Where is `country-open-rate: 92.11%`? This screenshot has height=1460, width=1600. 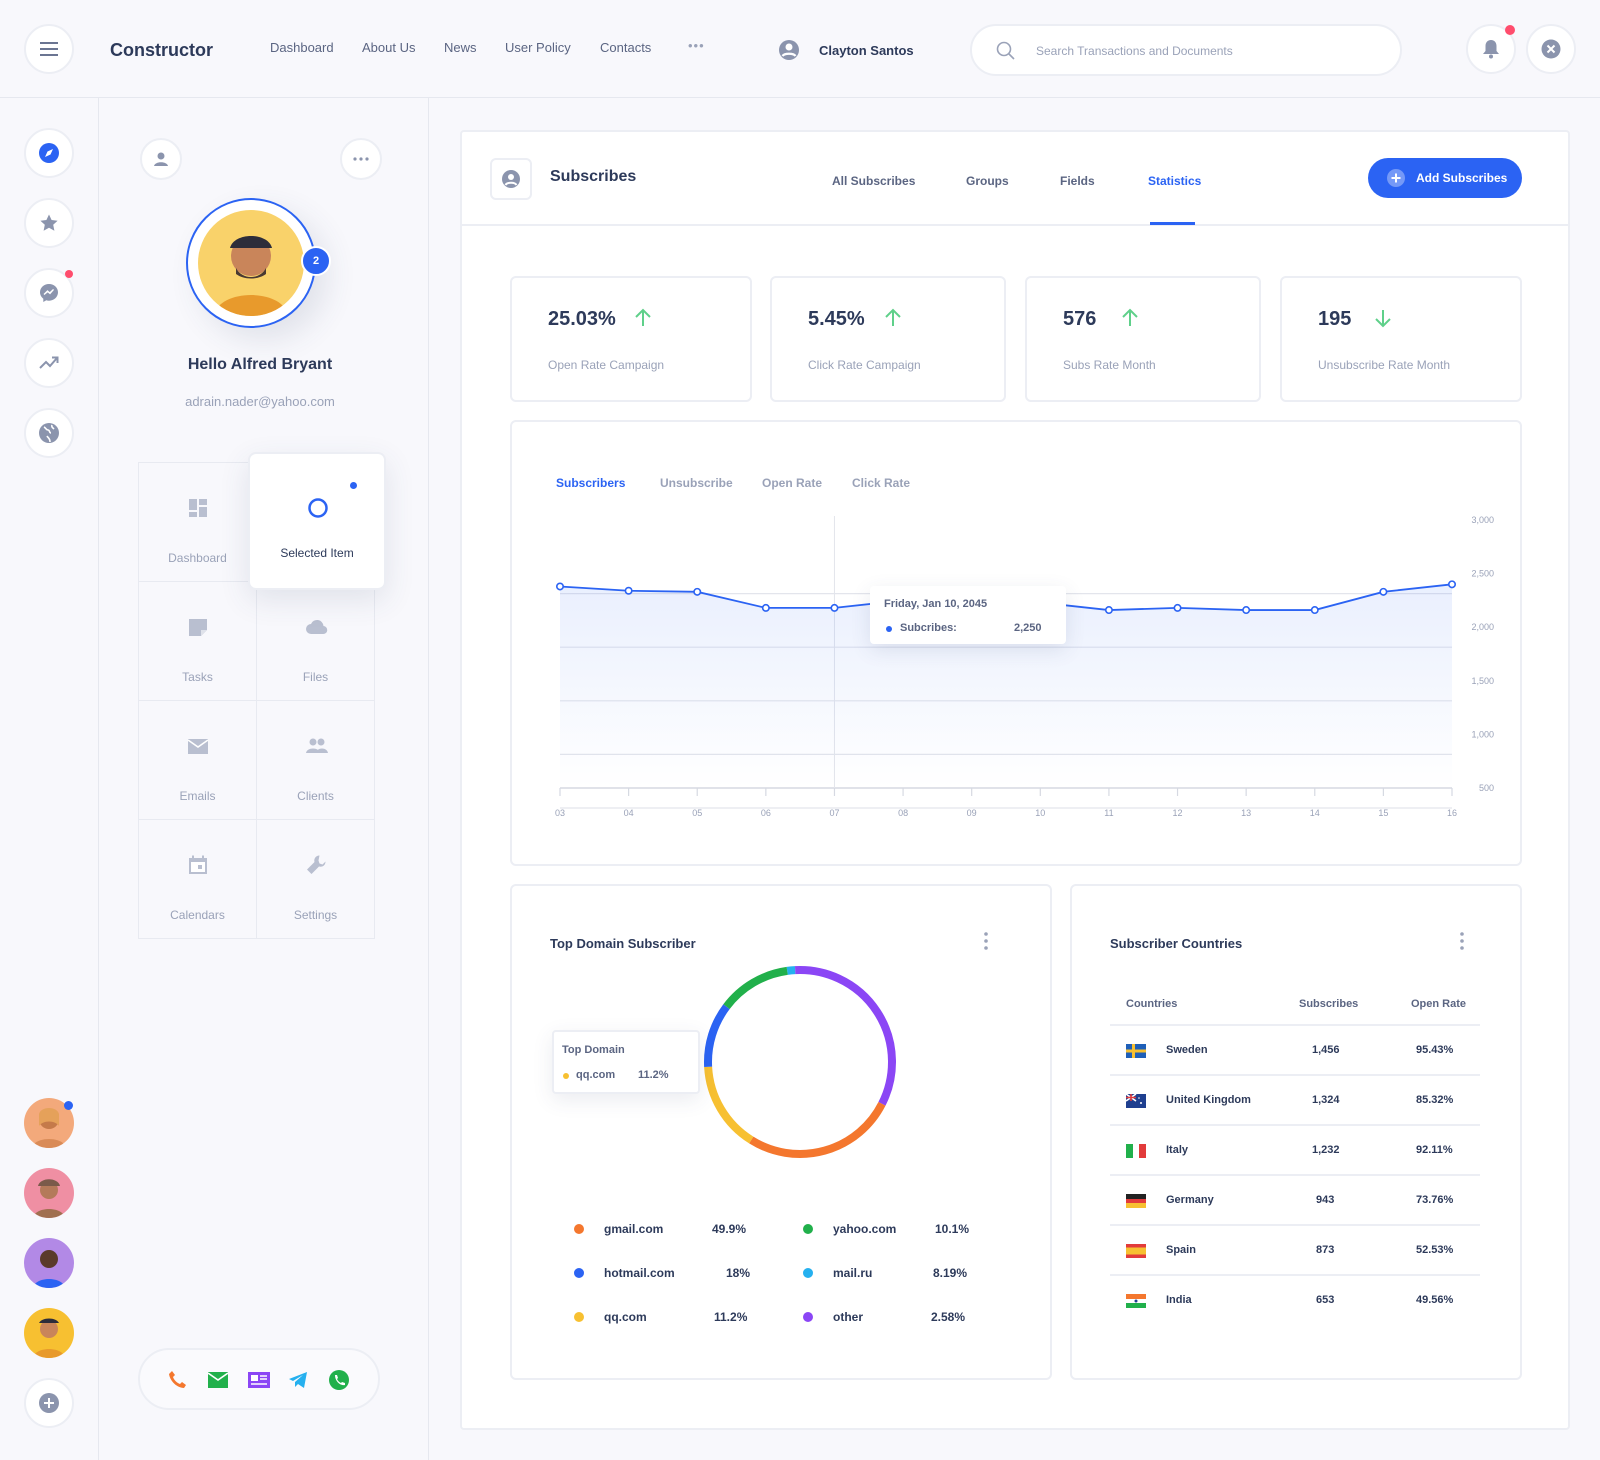
country-open-rate: 92.11% is located at coordinates (1434, 1150).